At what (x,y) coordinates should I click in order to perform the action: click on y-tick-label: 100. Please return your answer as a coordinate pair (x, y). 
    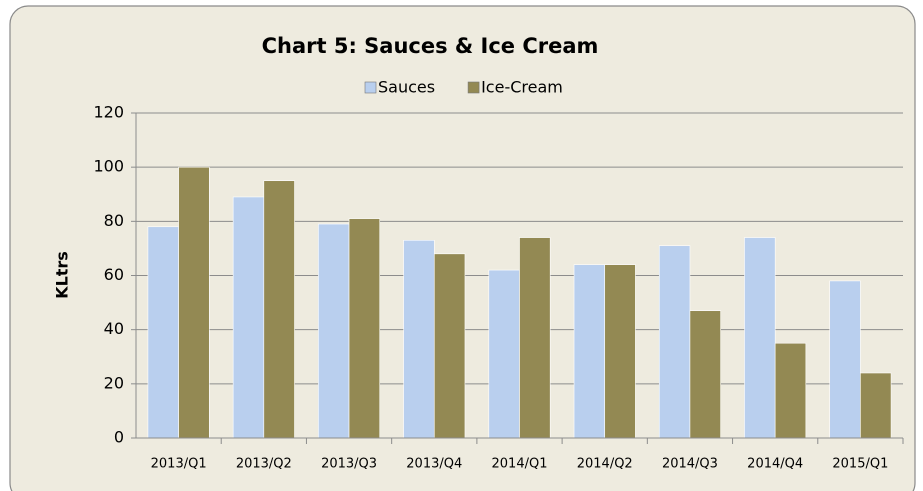
    Looking at the image, I should click on (108, 166).